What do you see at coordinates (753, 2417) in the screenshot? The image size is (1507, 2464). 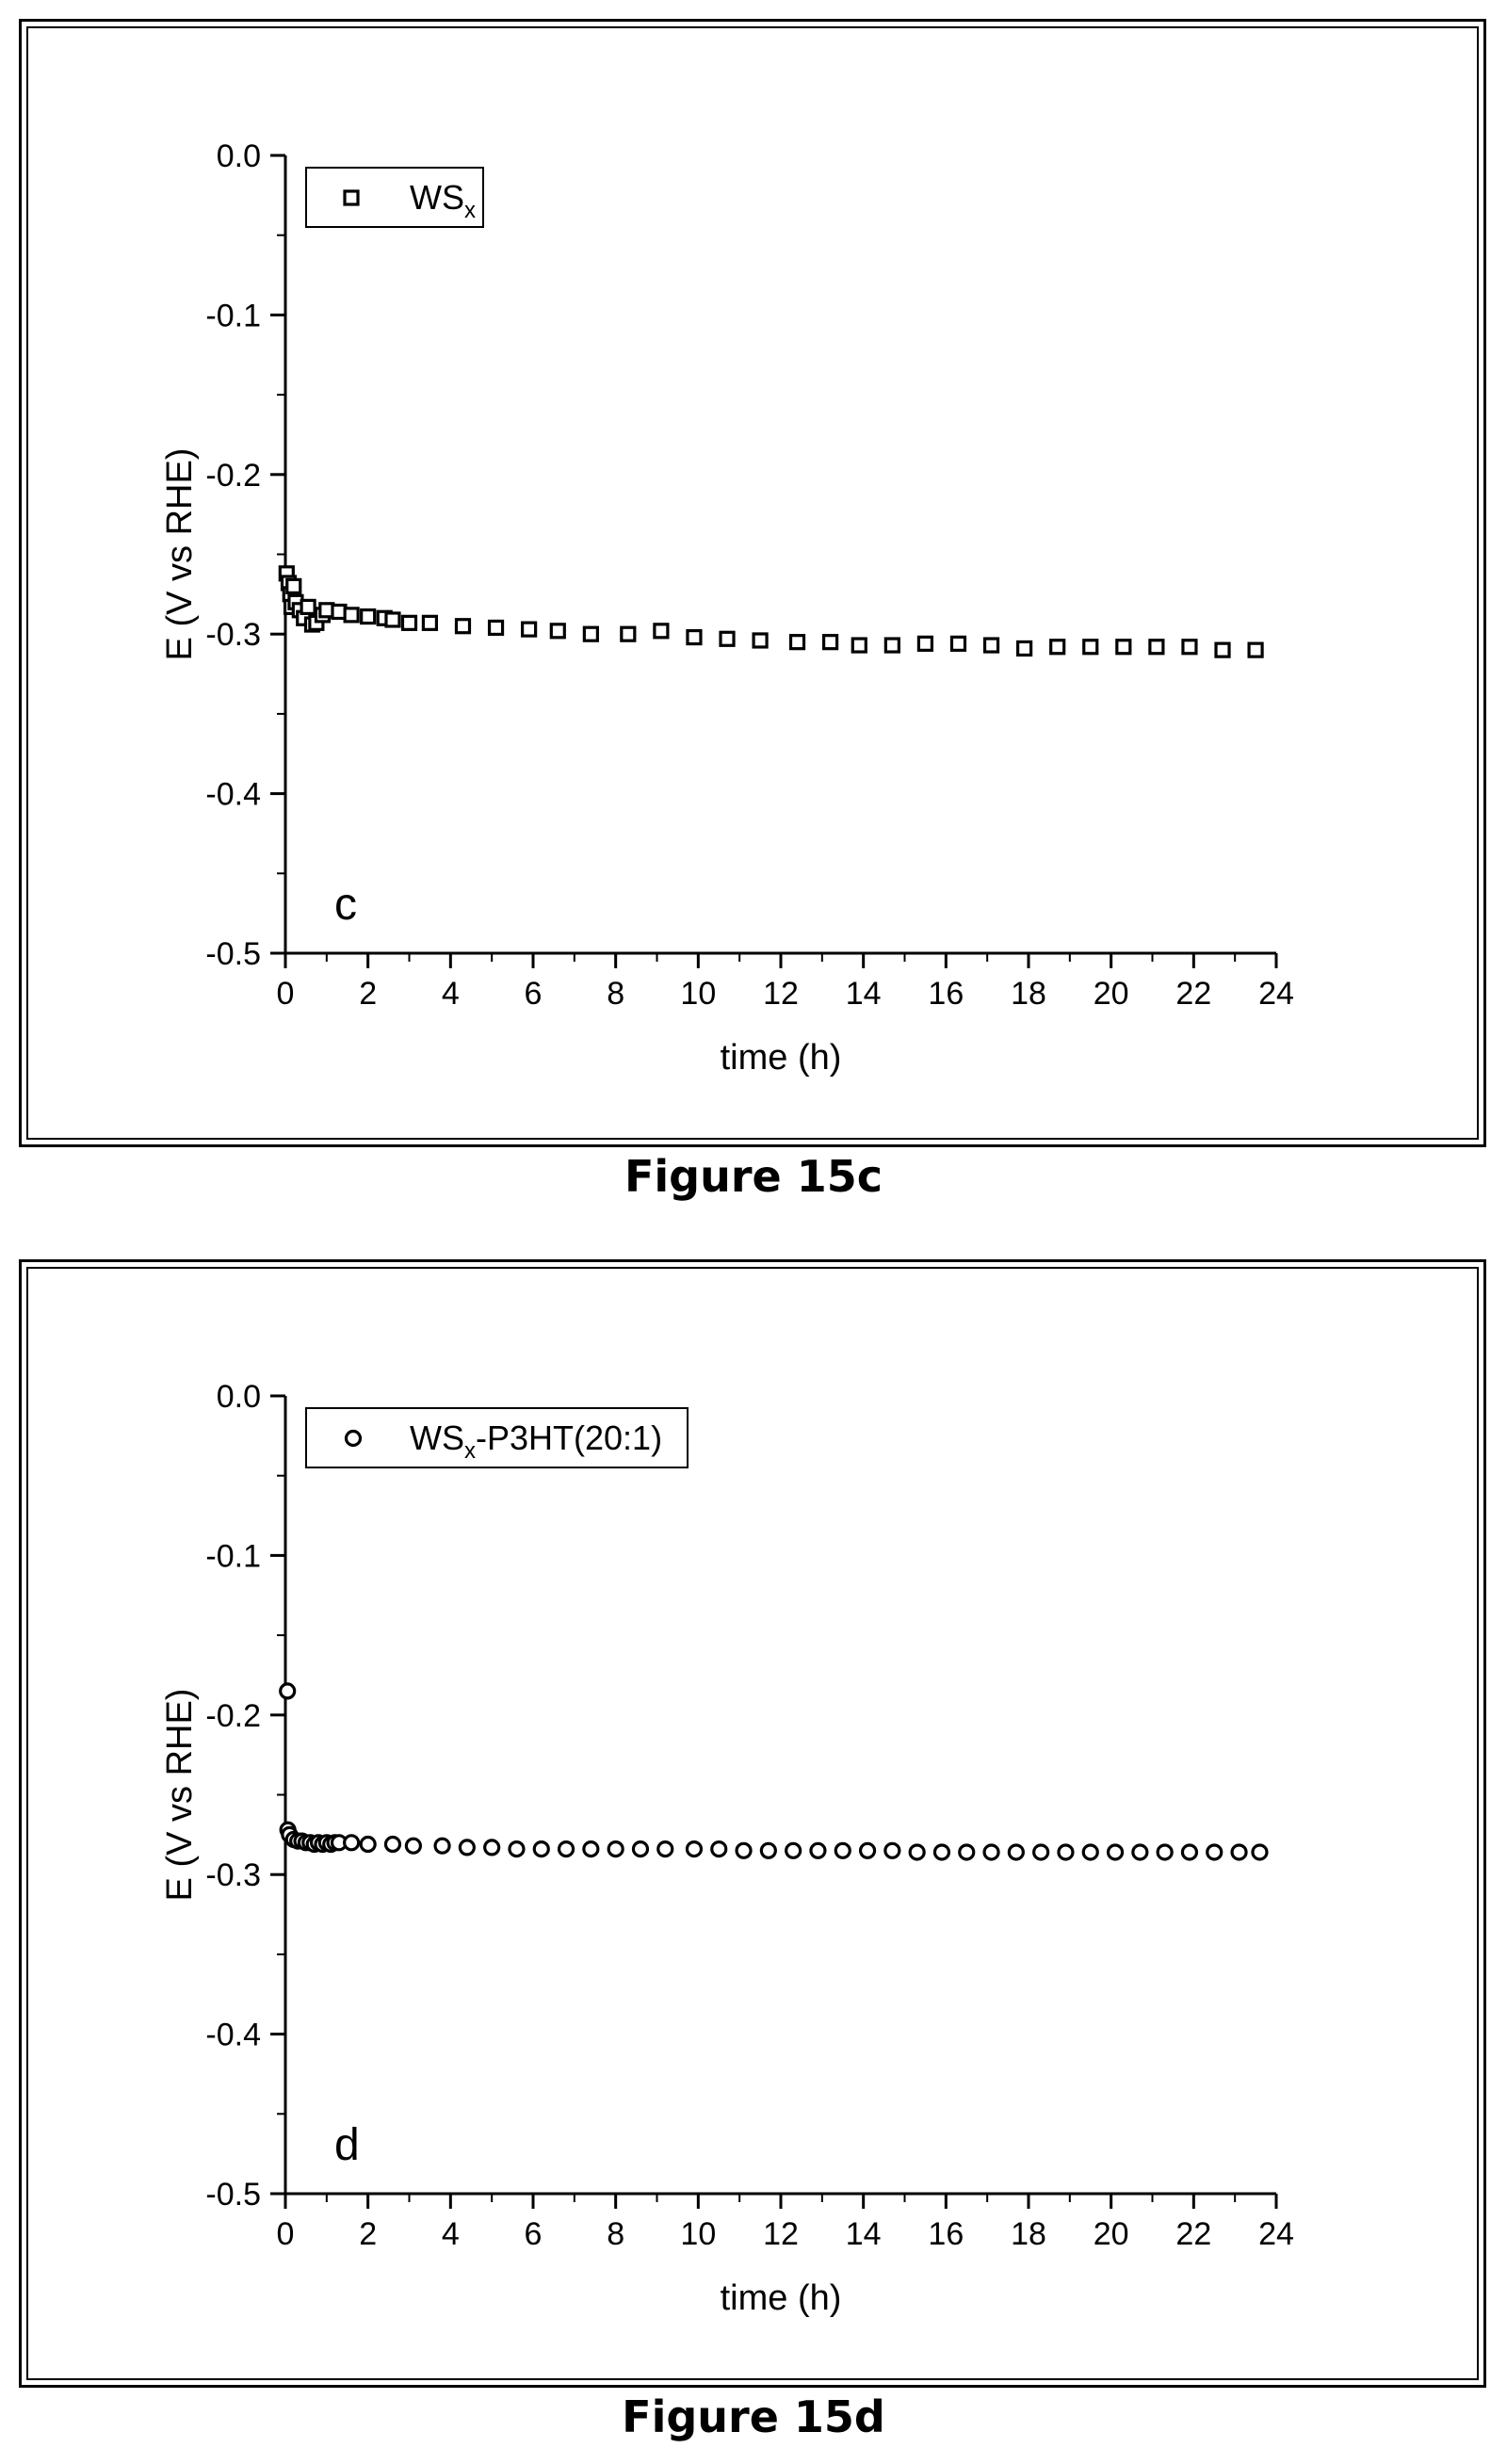 I see `figure-caption-15d: Figure 15d` at bounding box center [753, 2417].